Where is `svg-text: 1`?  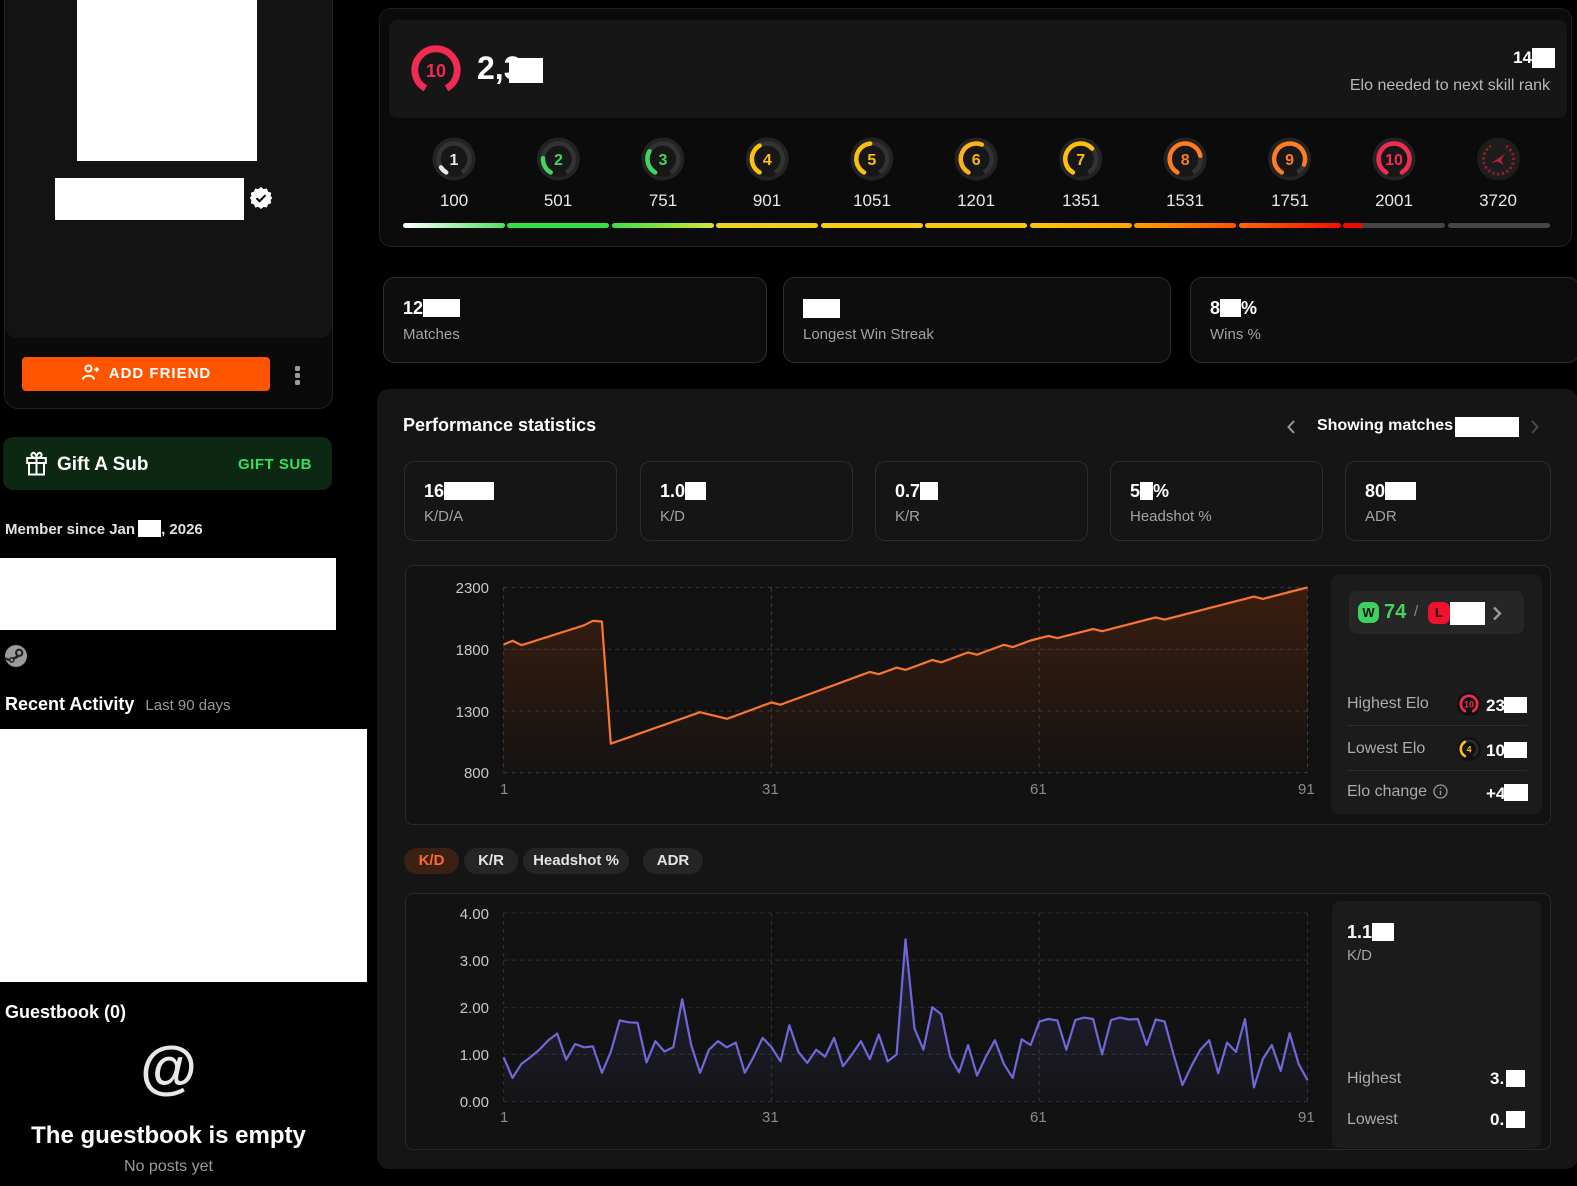 svg-text: 1 is located at coordinates (454, 160).